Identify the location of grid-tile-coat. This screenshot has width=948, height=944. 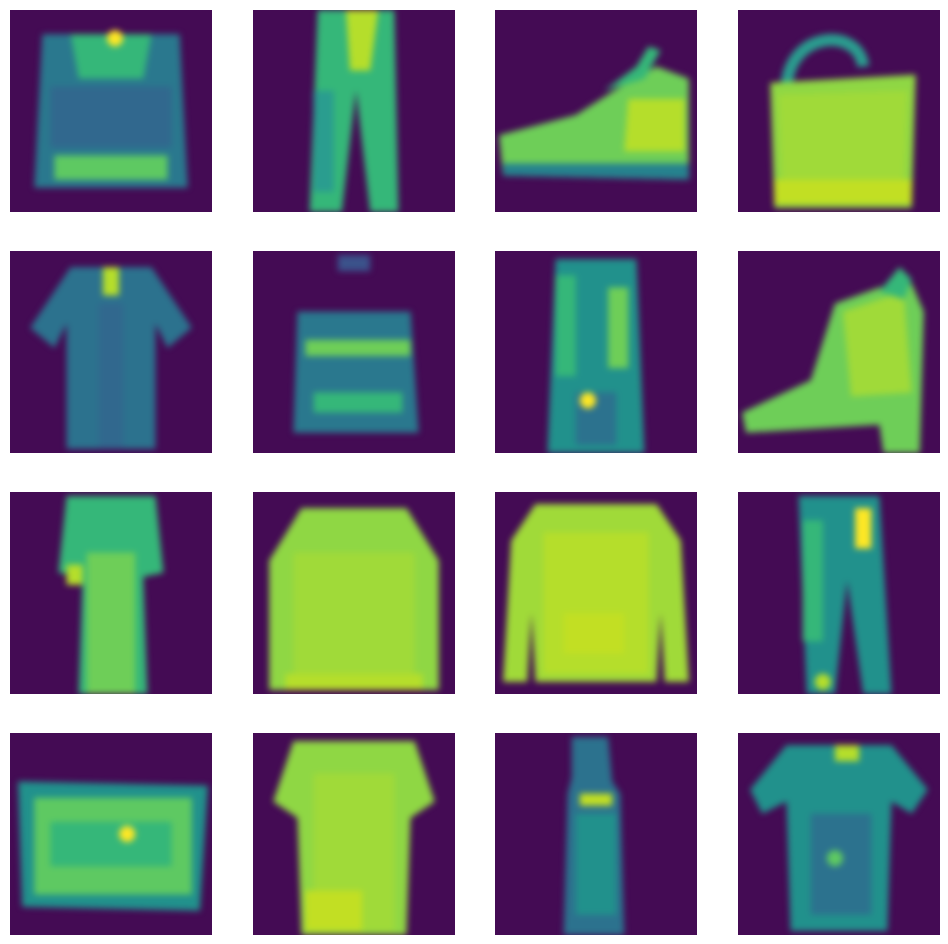
(111, 111).